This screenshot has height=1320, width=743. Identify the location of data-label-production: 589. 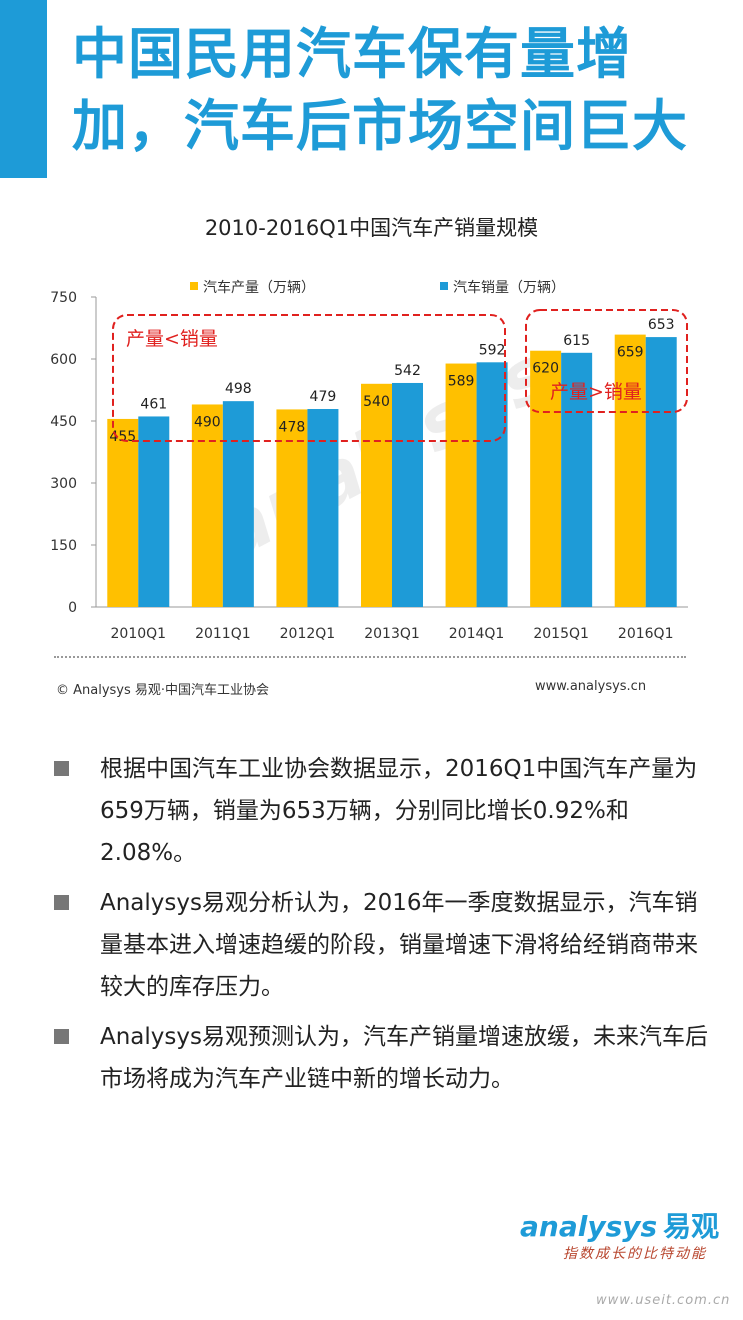
(461, 382).